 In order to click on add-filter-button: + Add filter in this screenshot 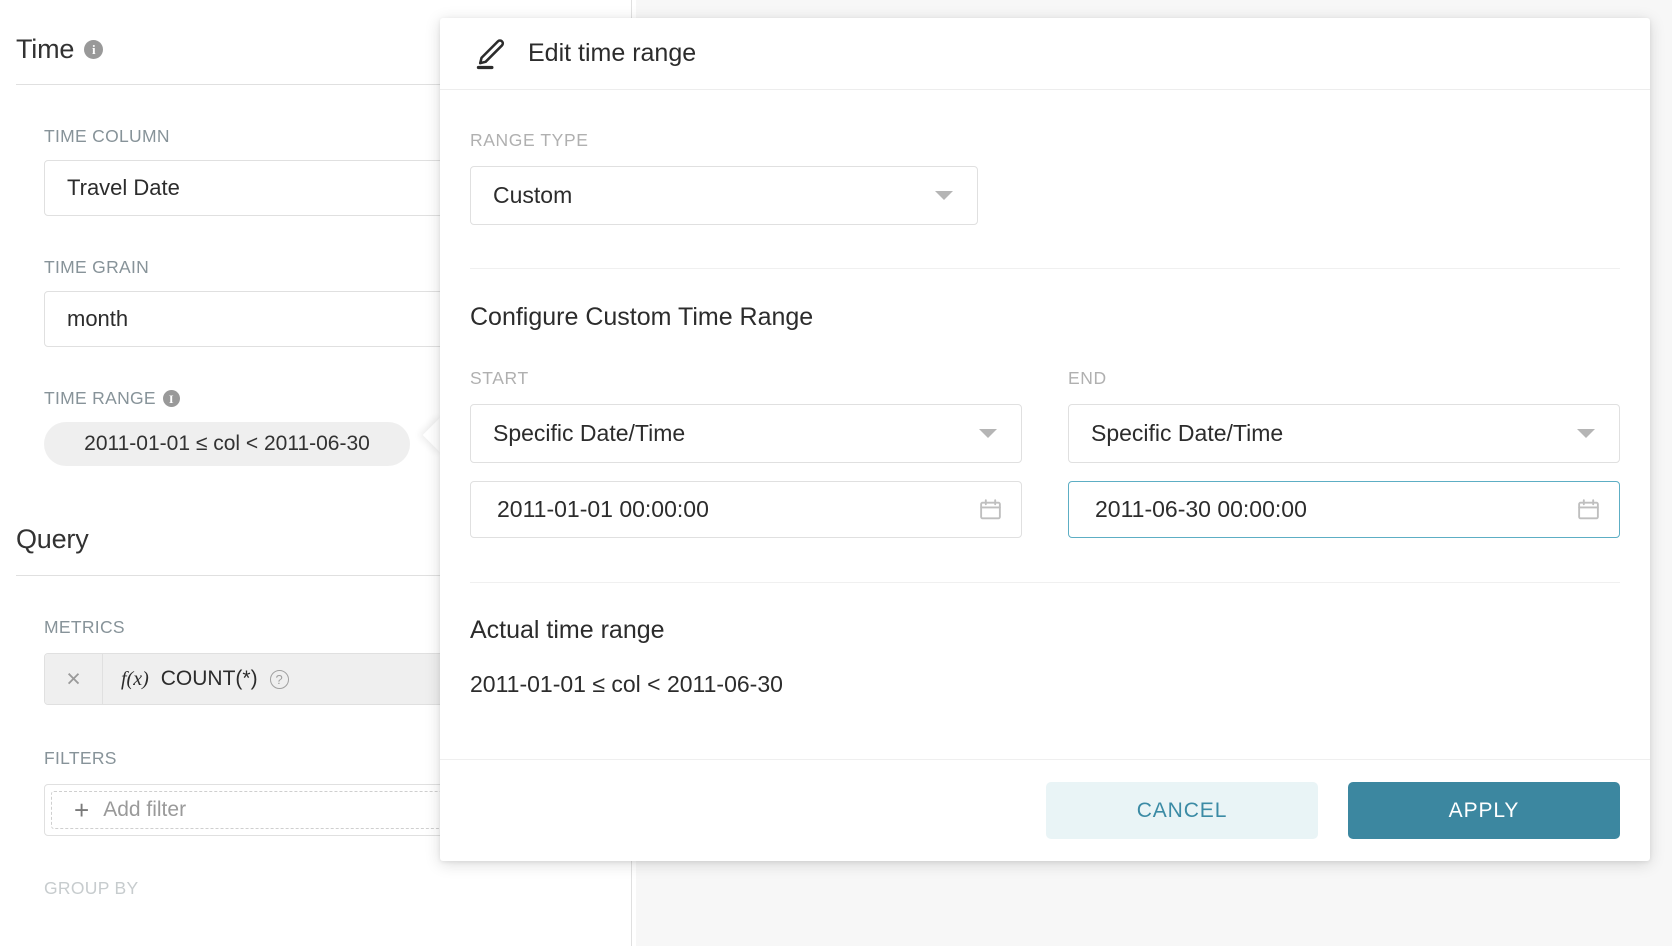, I will do `click(344, 810)`.